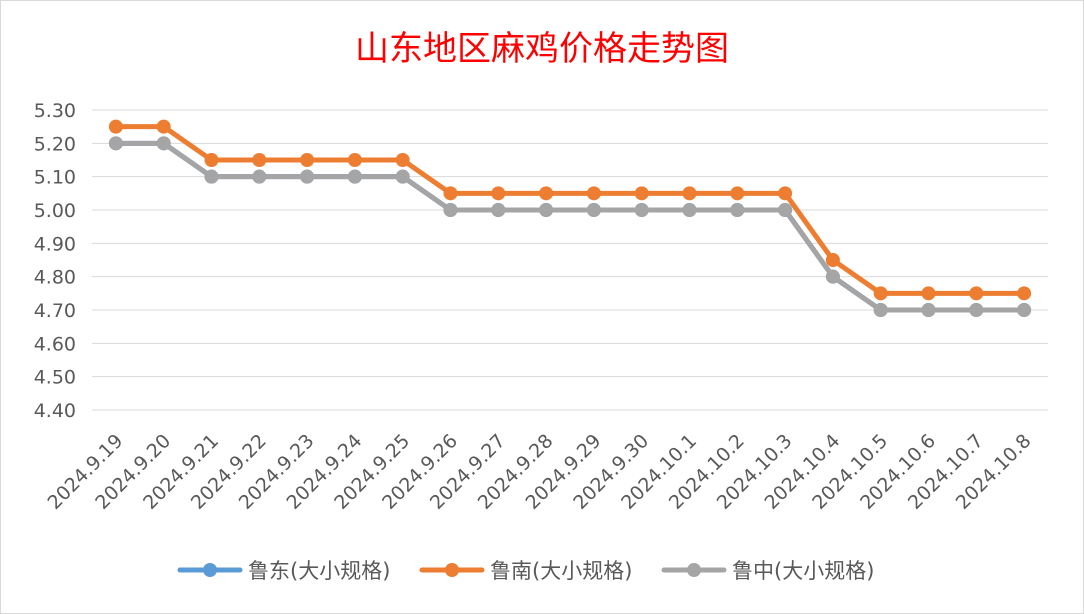  I want to click on y-tick-label: 4.60, so click(55, 344).